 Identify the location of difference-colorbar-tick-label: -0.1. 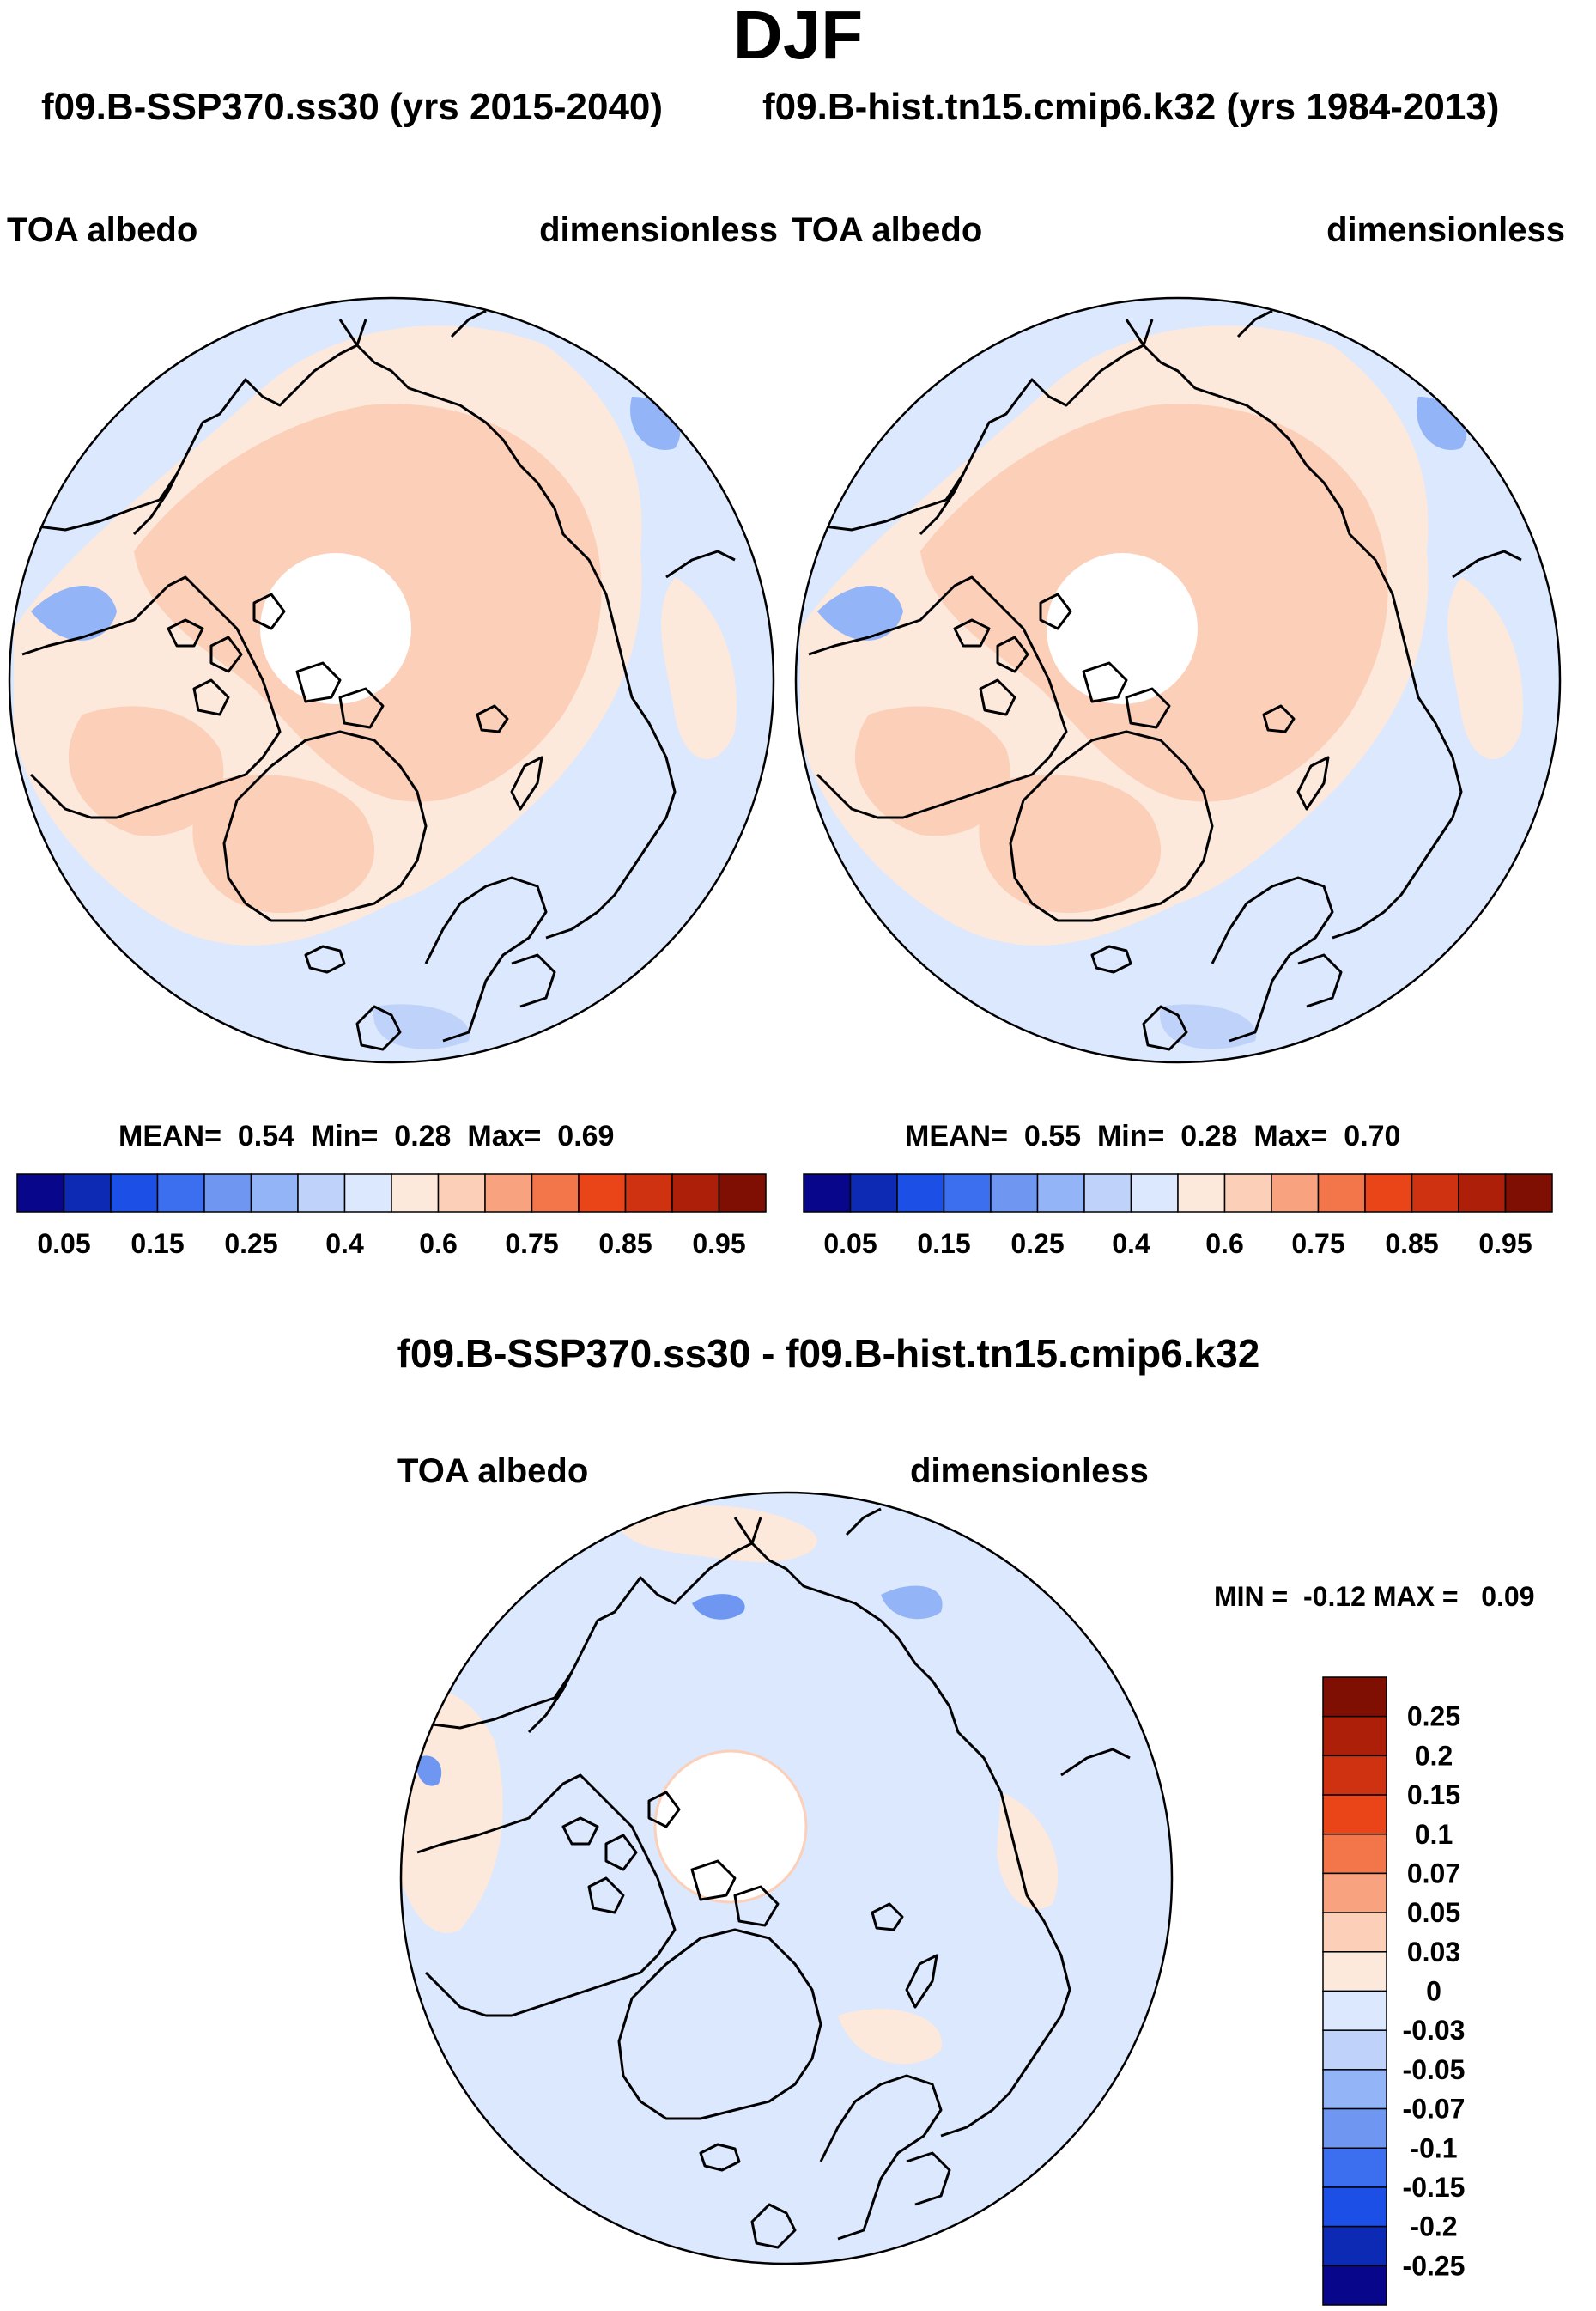
(1433, 2147).